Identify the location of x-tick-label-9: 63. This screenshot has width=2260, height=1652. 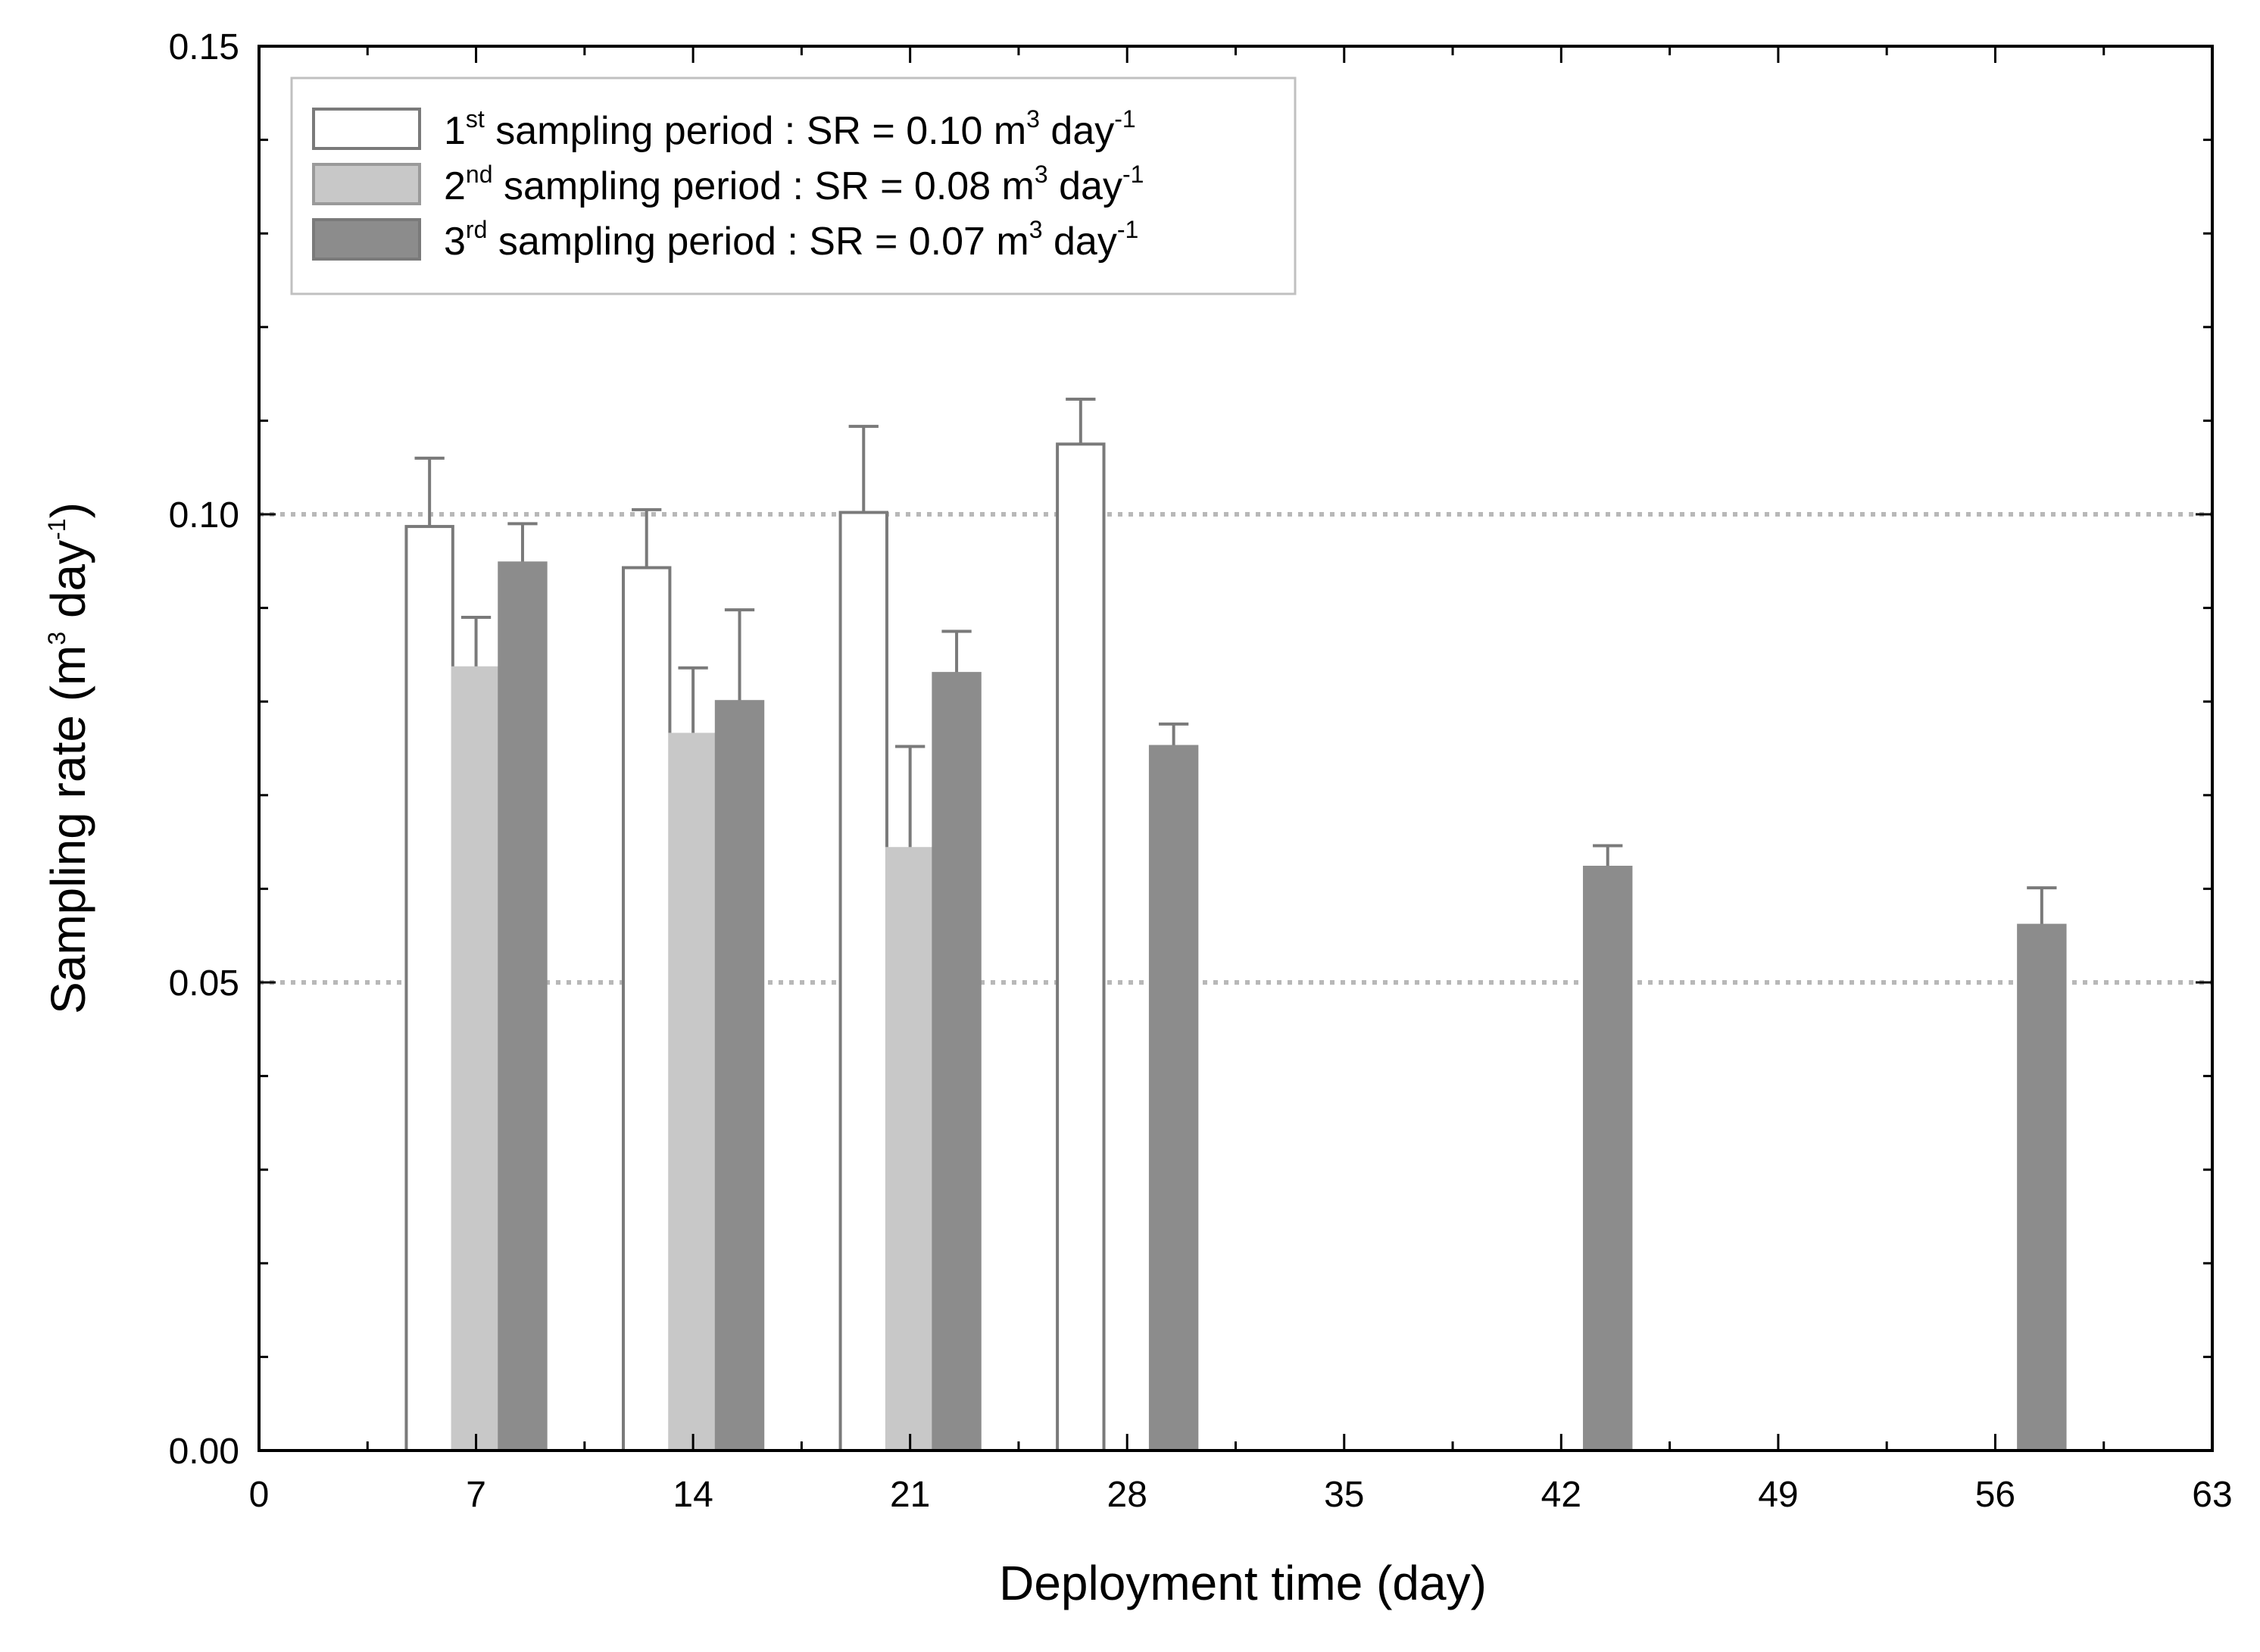
(2212, 1495).